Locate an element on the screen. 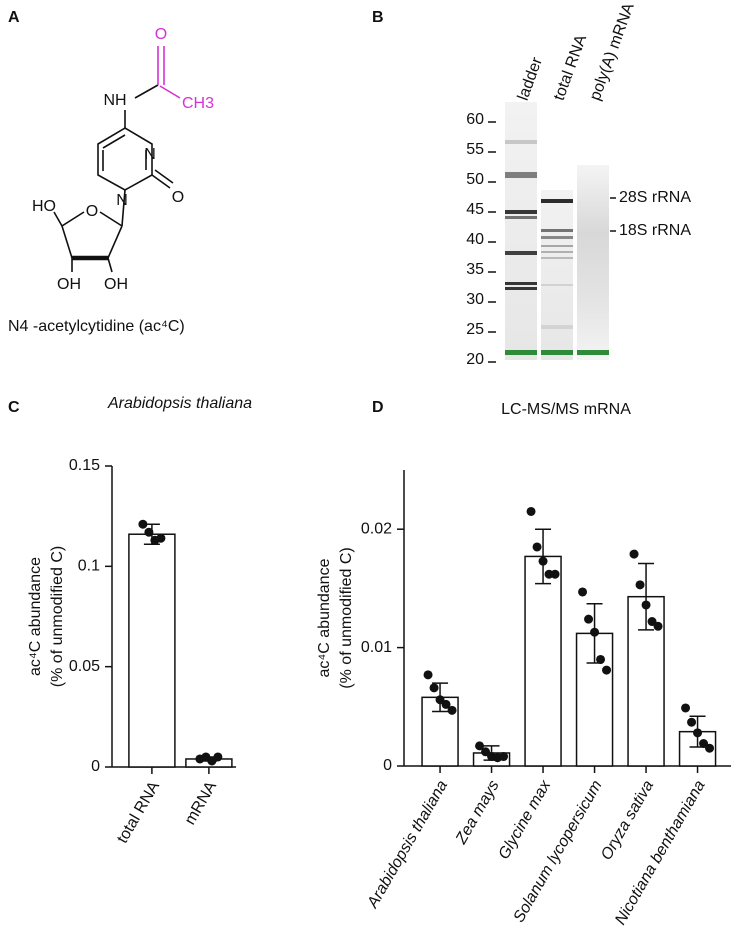 The height and width of the screenshot is (931, 750). x-tick-label: Nicotiana benthamiana is located at coordinates (660, 853).